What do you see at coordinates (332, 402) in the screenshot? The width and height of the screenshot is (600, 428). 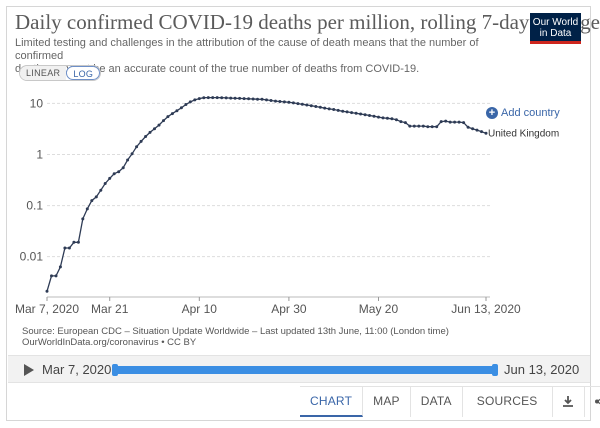 I see `tab-chart: CHART` at bounding box center [332, 402].